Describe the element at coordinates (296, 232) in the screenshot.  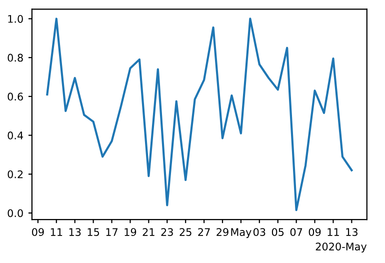
I see `x-tick-label: 07` at that location.